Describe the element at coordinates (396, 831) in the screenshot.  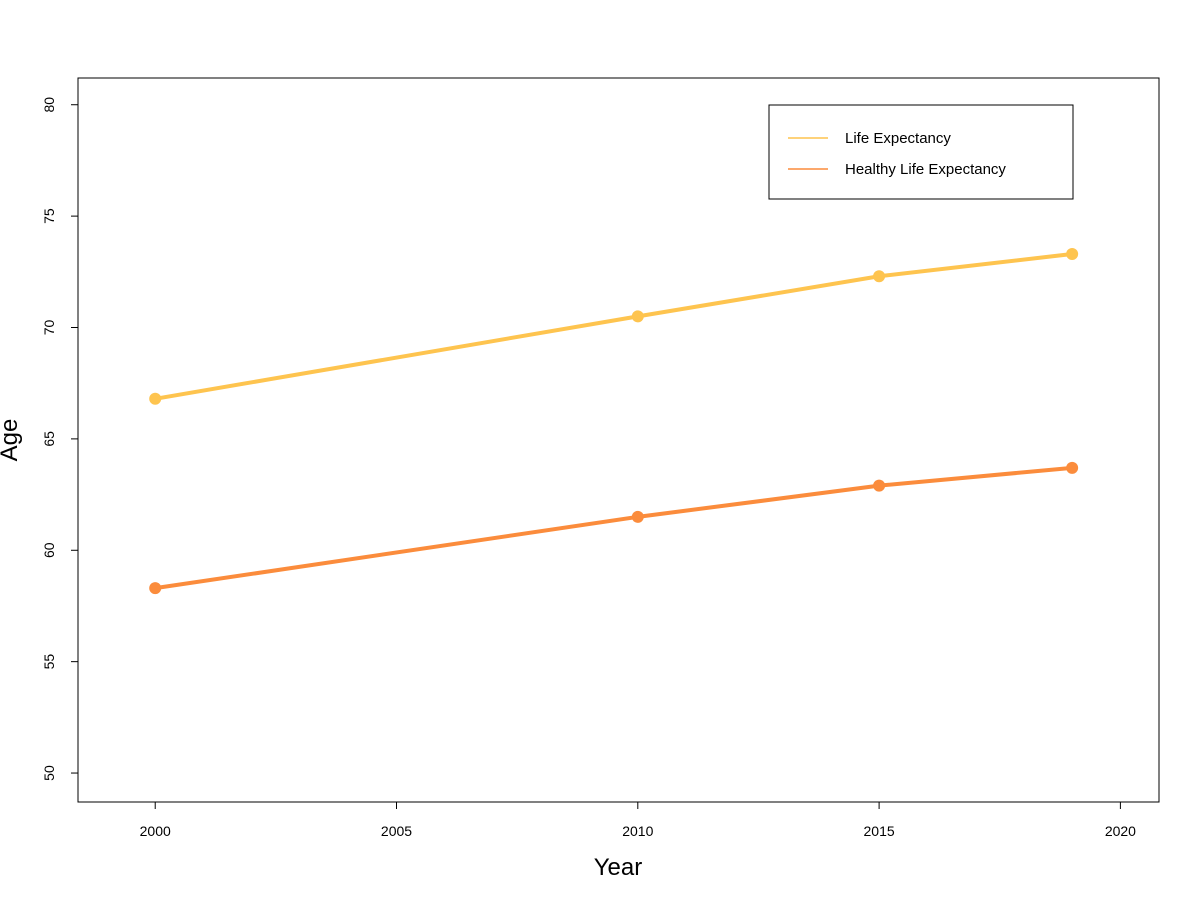
I see `x-tick-label-2005: 2005` at that location.